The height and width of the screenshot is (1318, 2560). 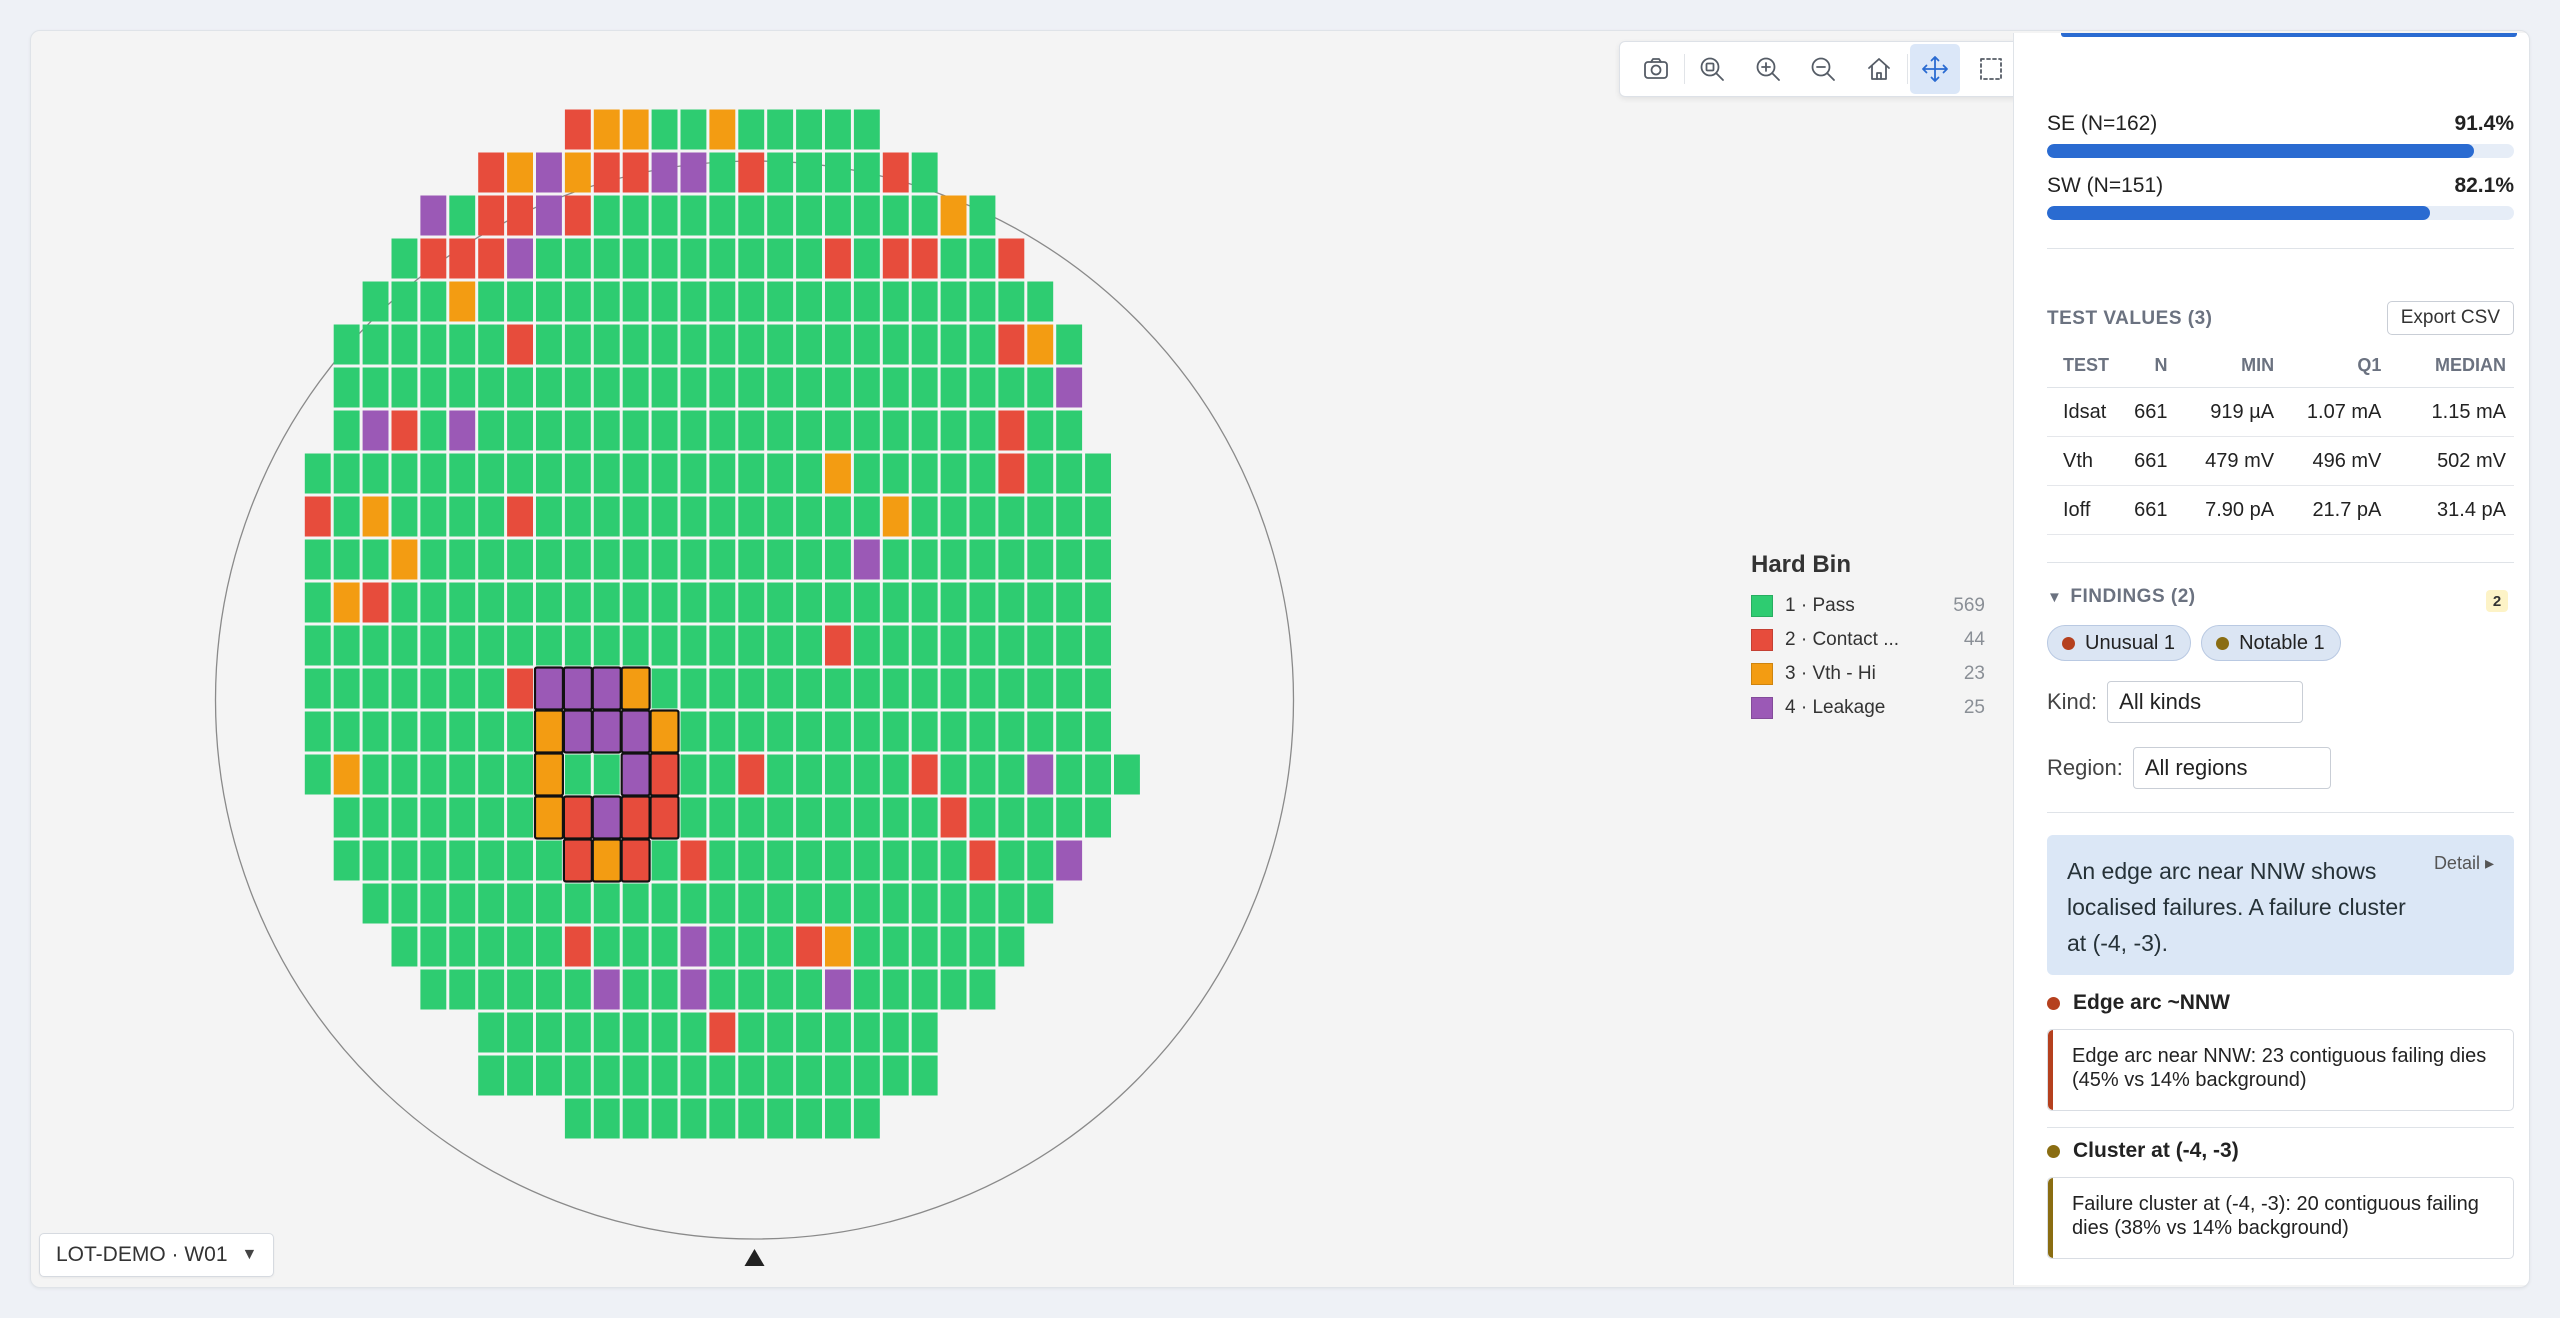 I want to click on findings-toggle: ▼ FINDINGS (2), so click(x=2121, y=597).